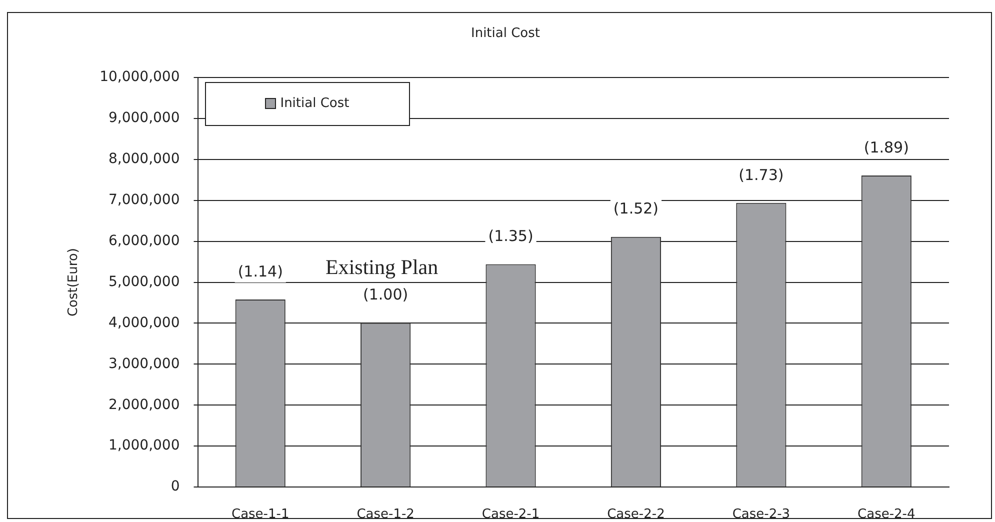  I want to click on x-tick-label: Case-2-4, so click(887, 514).